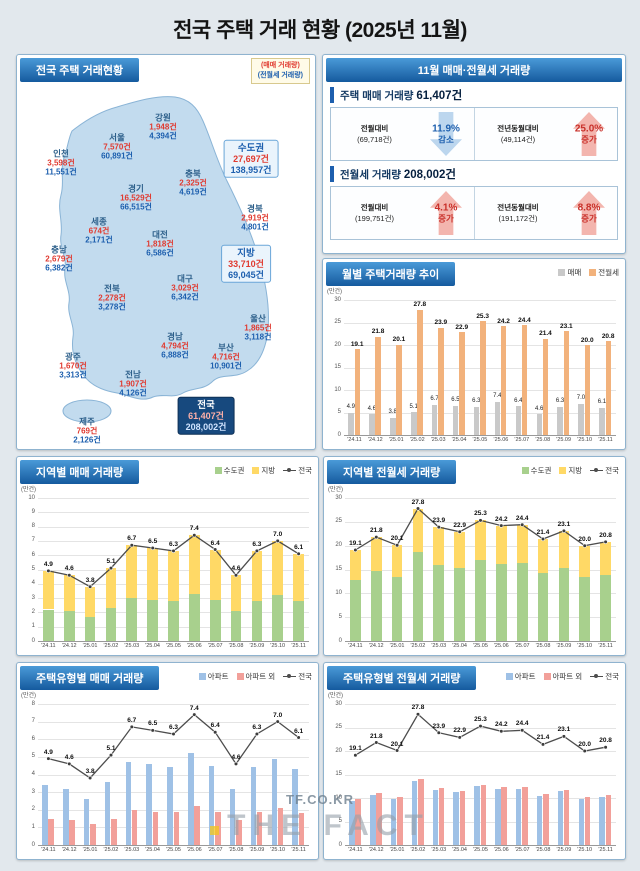  Describe the element at coordinates (215, 543) in the screenshot. I see `point-label: 6.4` at that location.